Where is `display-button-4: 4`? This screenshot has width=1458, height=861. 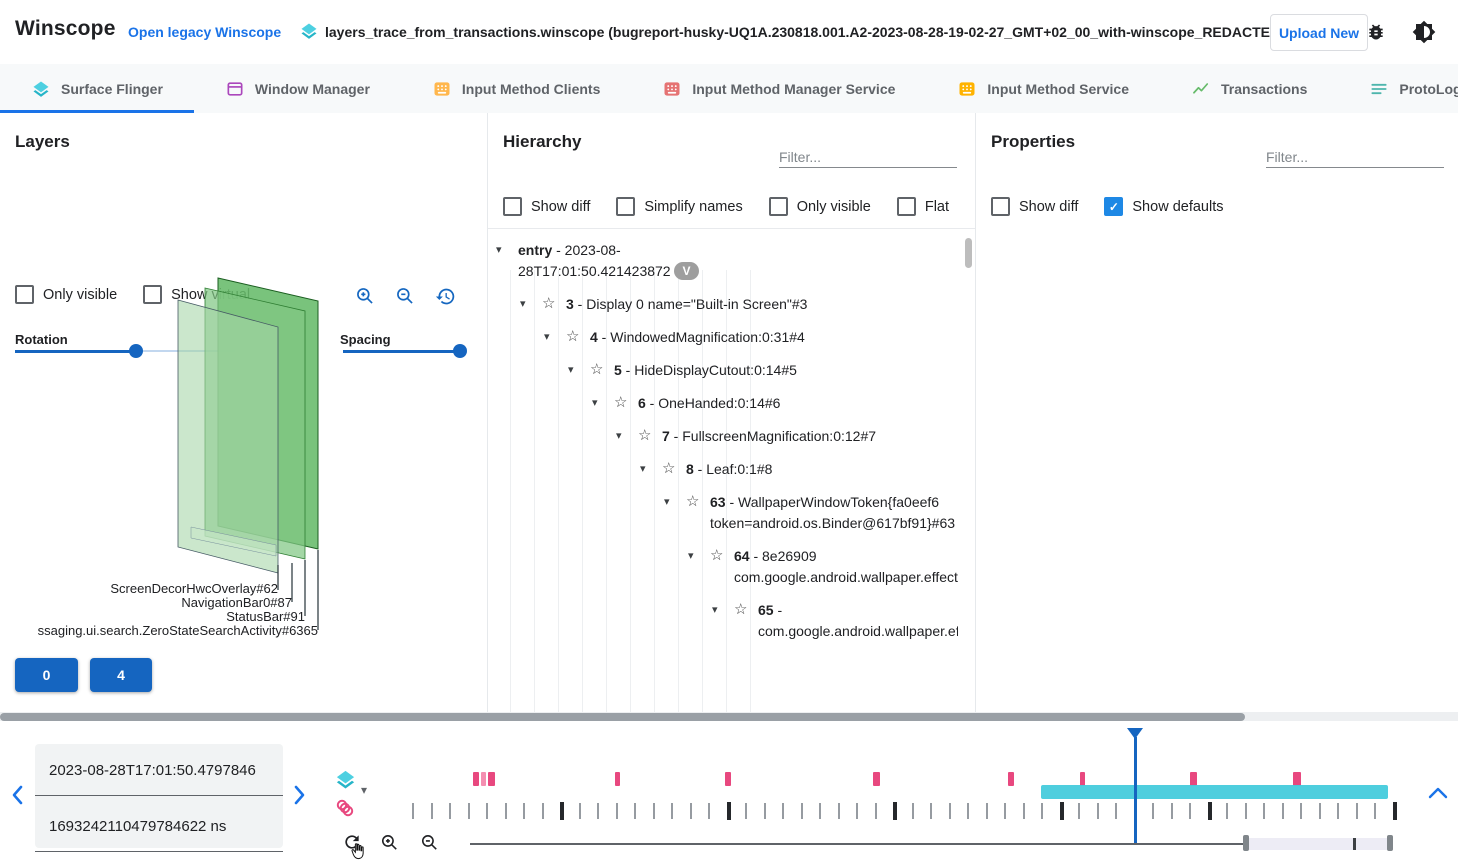 display-button-4: 4 is located at coordinates (121, 675).